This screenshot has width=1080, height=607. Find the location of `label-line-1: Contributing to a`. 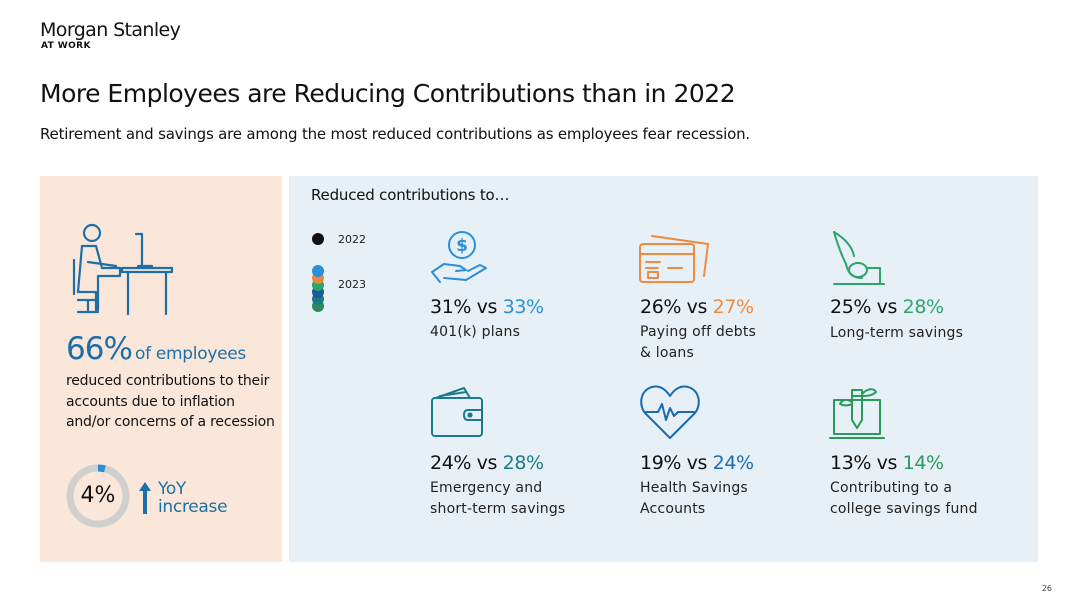

label-line-1: Contributing to a is located at coordinates (891, 488).